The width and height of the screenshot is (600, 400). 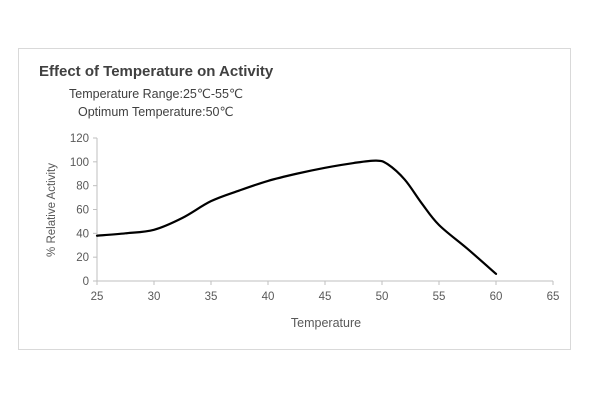 What do you see at coordinates (154, 297) in the screenshot?
I see `x-tick-label: 30` at bounding box center [154, 297].